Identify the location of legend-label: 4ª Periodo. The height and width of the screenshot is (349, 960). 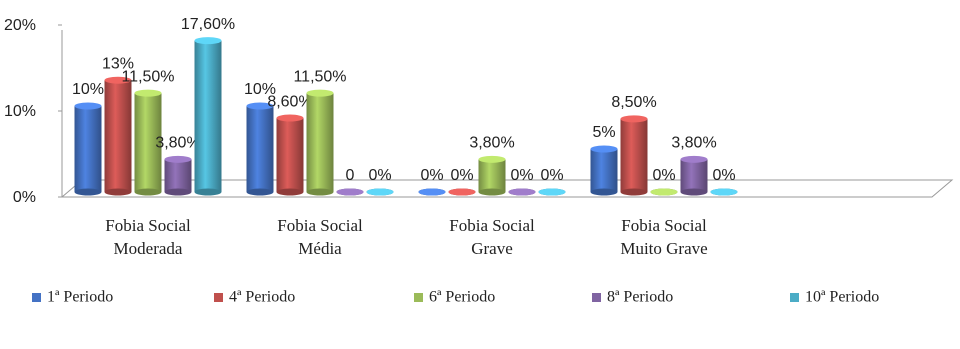
(262, 297).